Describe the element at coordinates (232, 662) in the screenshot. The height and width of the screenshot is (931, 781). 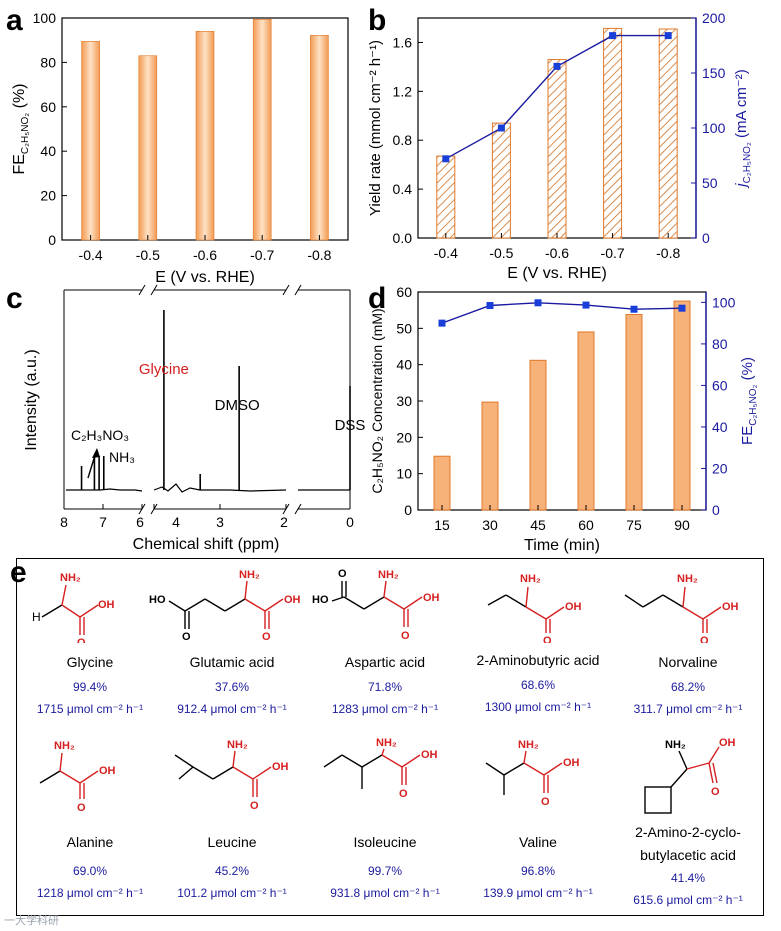
I see `product-name: Glutamic acid` at that location.